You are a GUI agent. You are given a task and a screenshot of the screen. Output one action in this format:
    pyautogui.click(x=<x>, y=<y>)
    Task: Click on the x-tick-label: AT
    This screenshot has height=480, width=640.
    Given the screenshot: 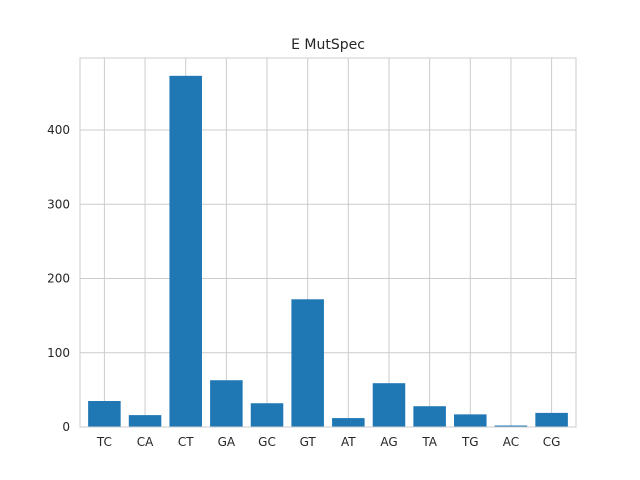 What is the action you would take?
    pyautogui.click(x=348, y=442)
    